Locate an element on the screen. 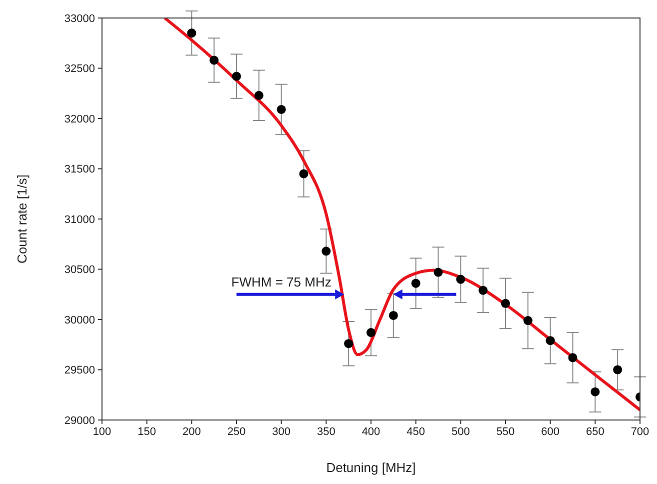  y-tick-label: 32500 is located at coordinates (79, 69).